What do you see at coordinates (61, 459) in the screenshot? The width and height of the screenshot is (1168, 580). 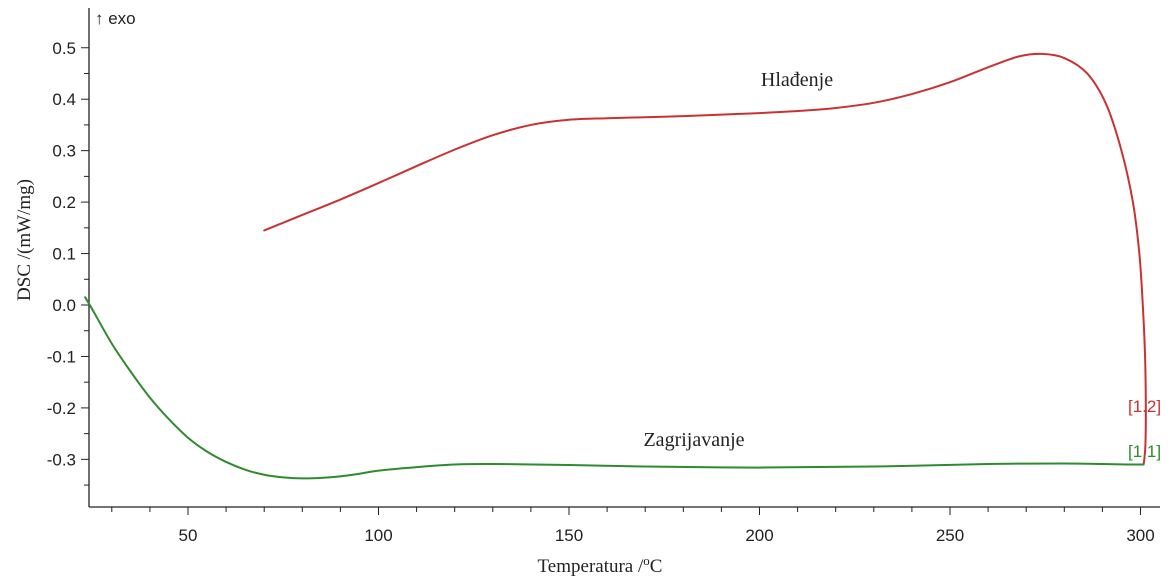 I see `y-tick-label--0.3: -0.3` at bounding box center [61, 459].